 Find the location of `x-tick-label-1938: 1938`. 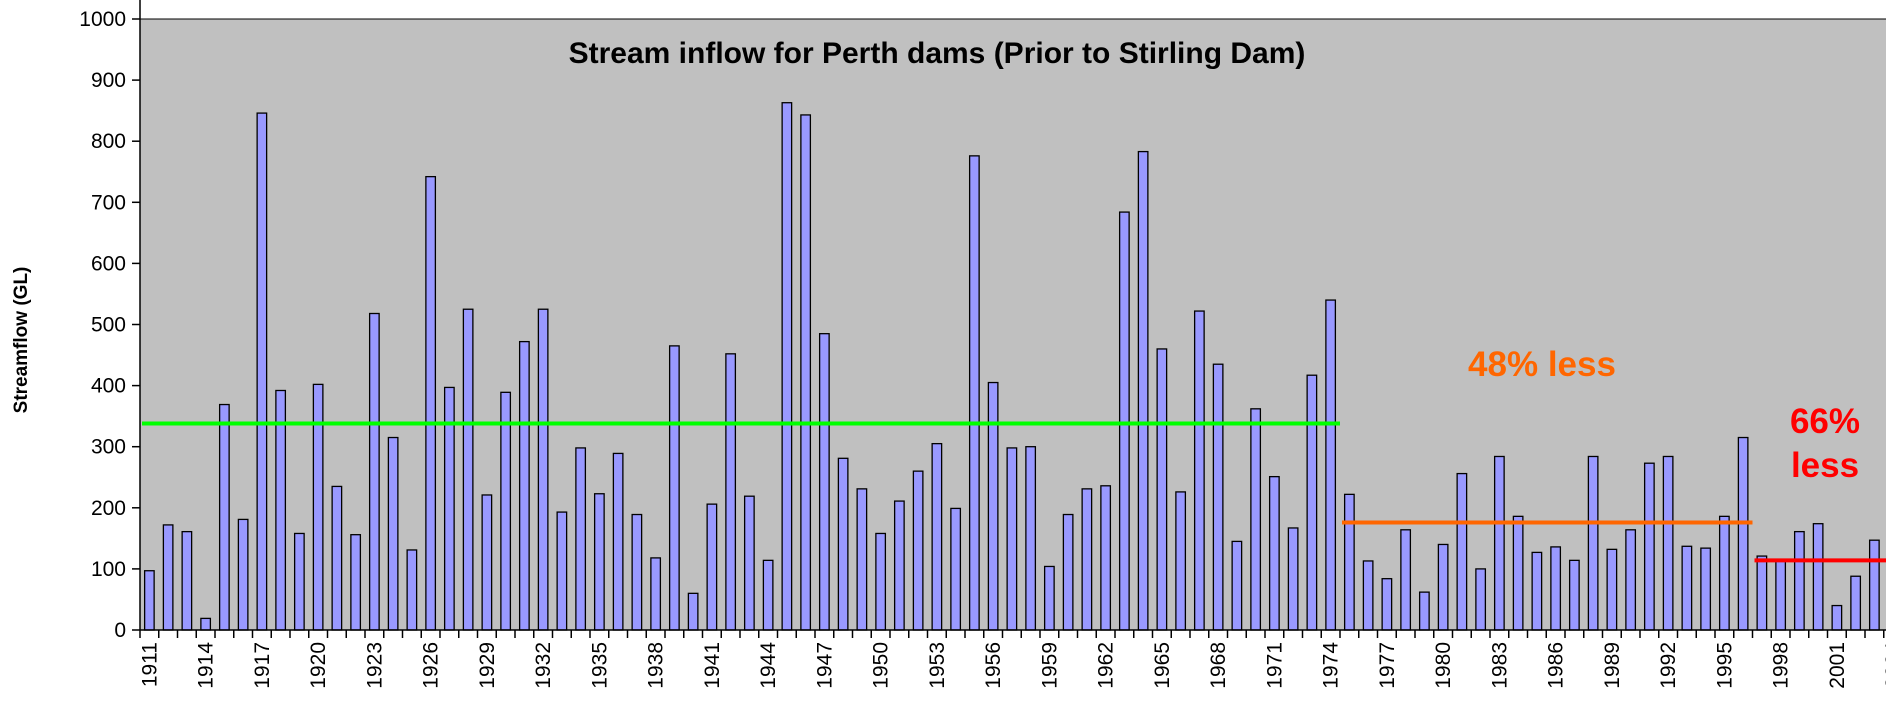

x-tick-label-1938: 1938 is located at coordinates (656, 665).